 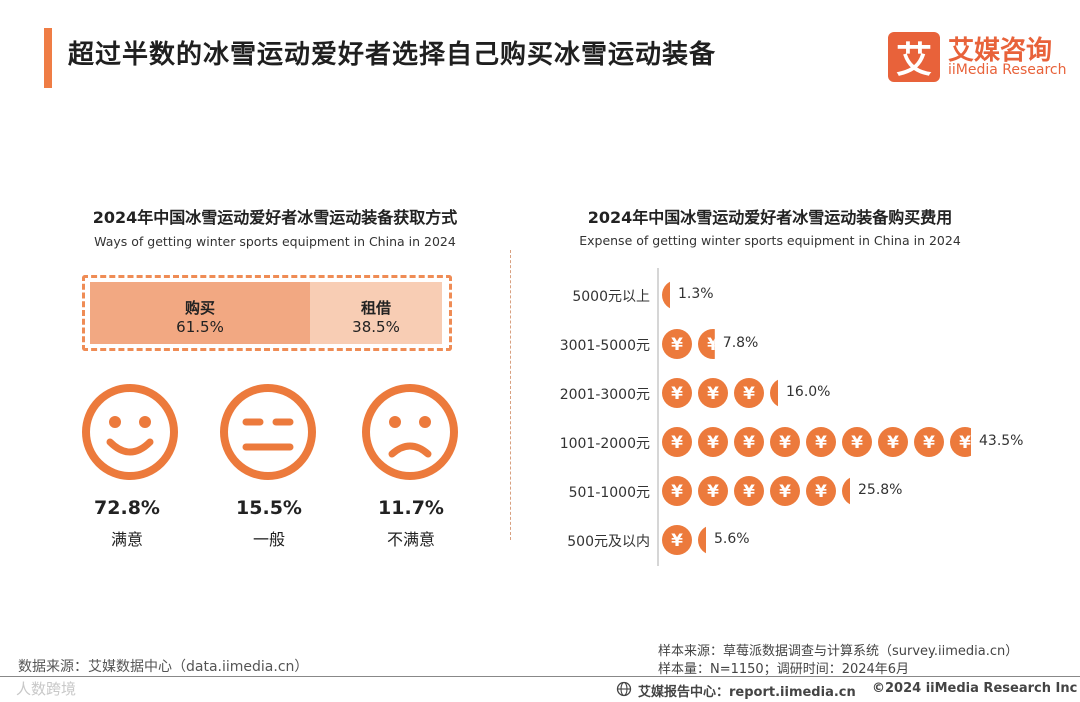 I want to click on expense-bar: ¥¥¥¥¥¥, so click(x=756, y=491).